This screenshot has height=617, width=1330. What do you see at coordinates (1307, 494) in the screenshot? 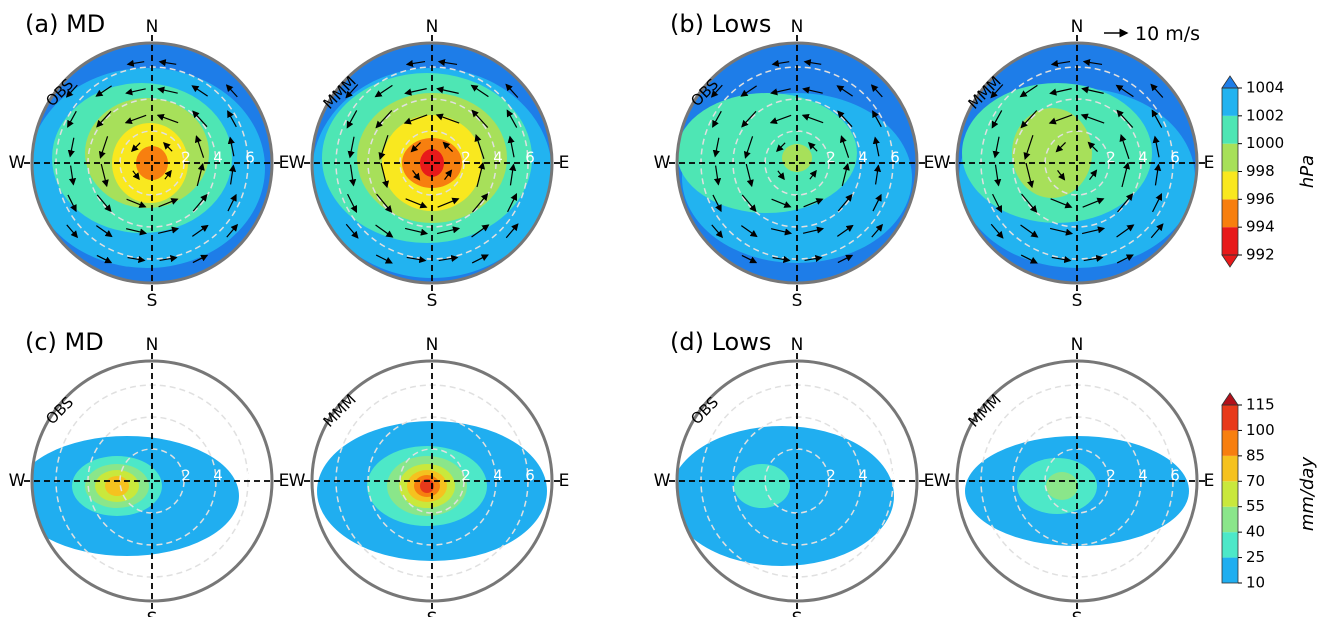
I see `colorbar-label: mm/day` at bounding box center [1307, 494].